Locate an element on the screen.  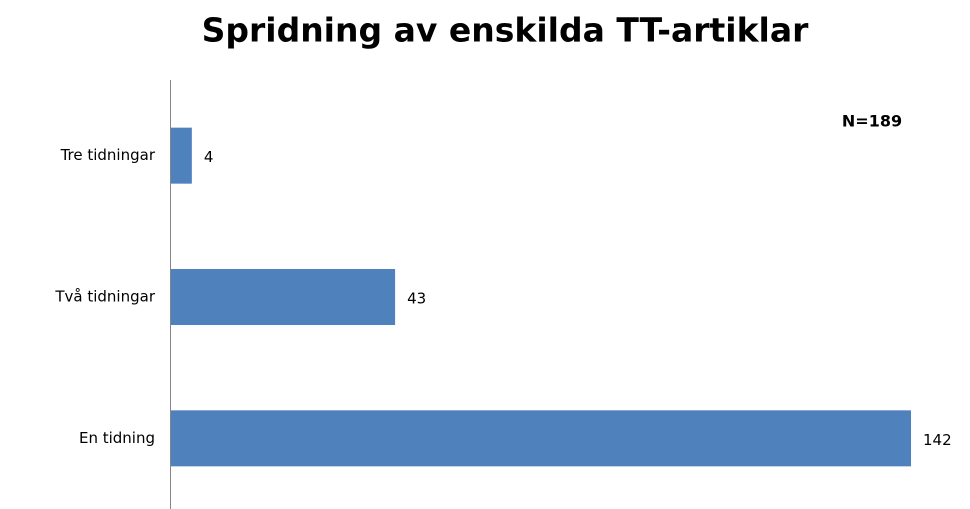
chart-title: Spridning av enskilda TT-artiklar is located at coordinates (506, 30).